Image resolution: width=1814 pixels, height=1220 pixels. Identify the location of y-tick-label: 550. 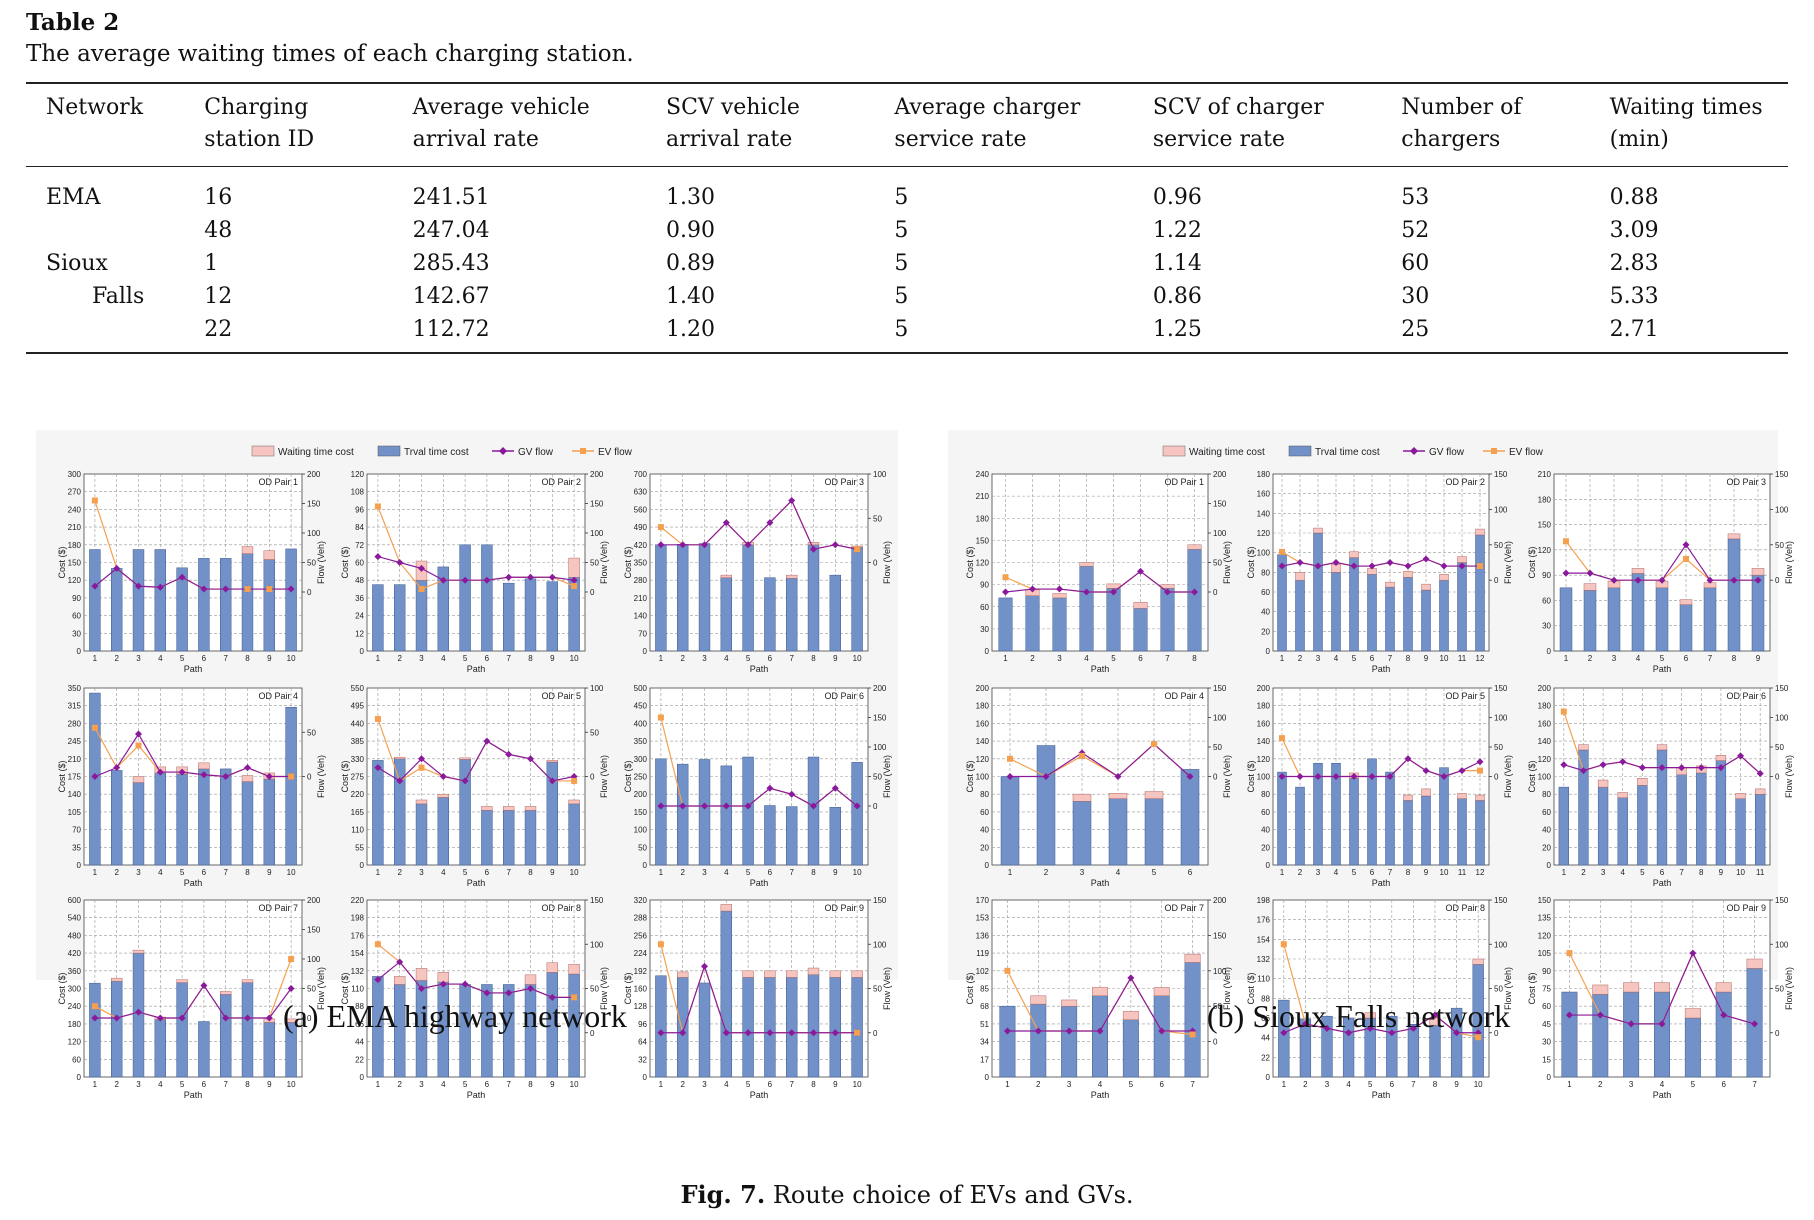
(358, 688).